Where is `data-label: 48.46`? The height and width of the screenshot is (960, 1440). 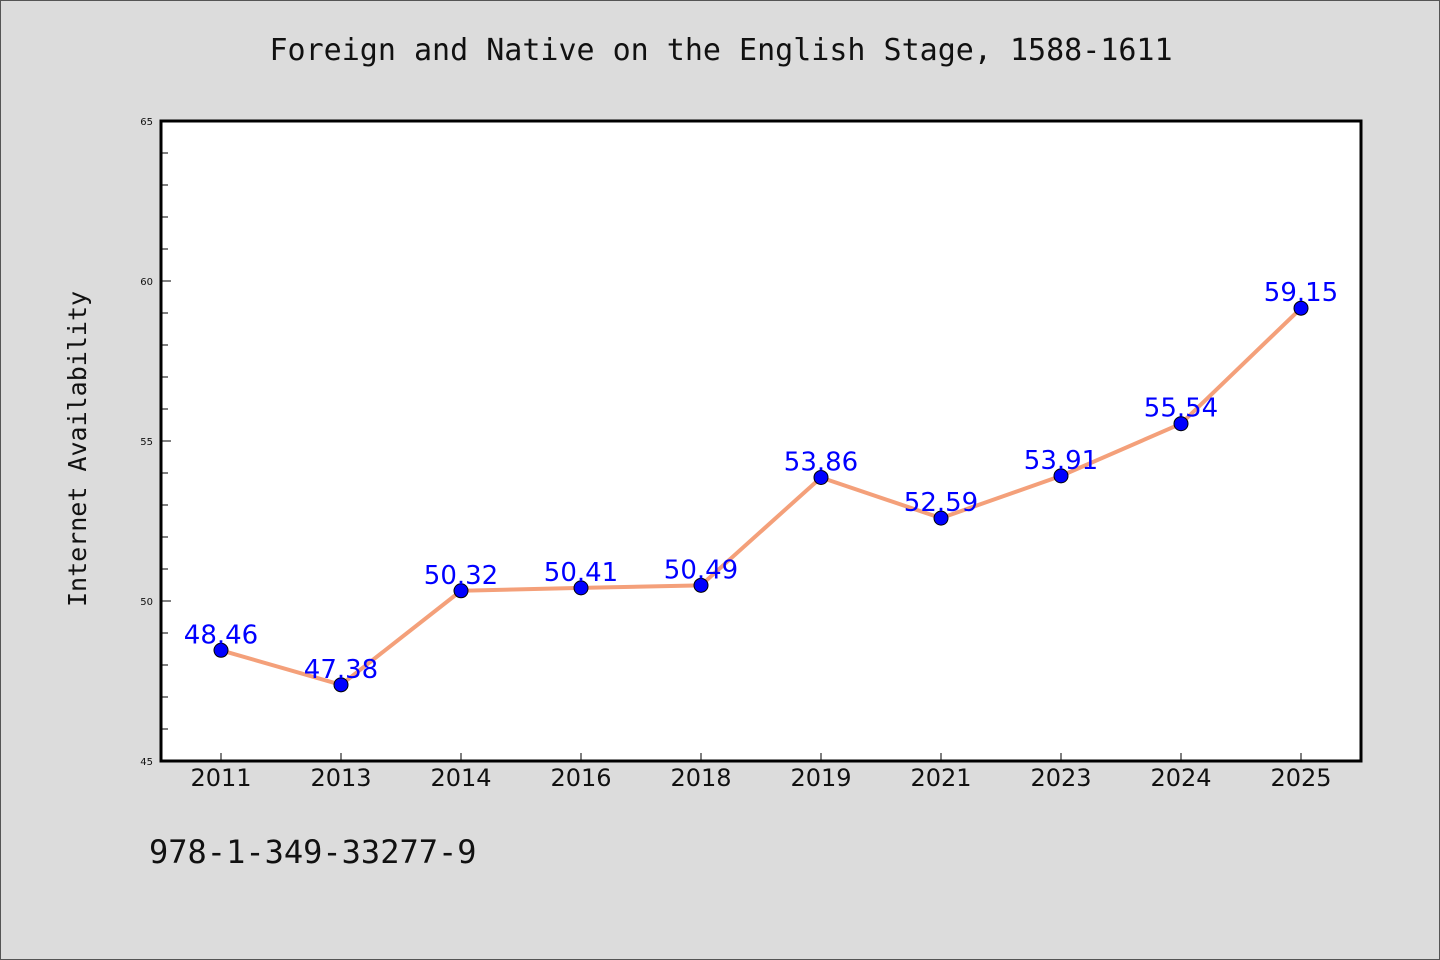 data-label: 48.46 is located at coordinates (221, 635).